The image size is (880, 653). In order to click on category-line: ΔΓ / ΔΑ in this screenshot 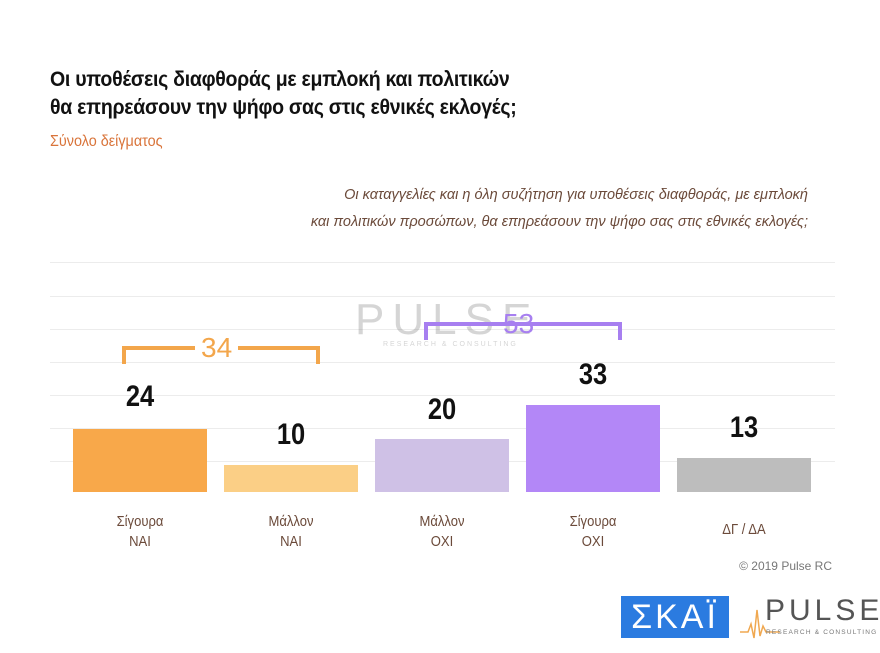, I will do `click(744, 530)`.